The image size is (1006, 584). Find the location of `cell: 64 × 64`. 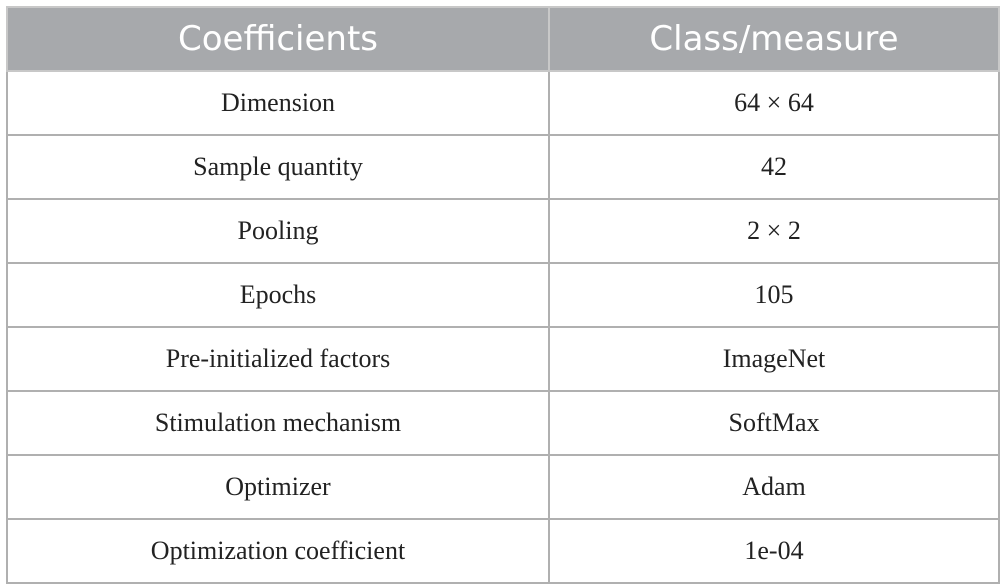

cell: 64 × 64 is located at coordinates (774, 103).